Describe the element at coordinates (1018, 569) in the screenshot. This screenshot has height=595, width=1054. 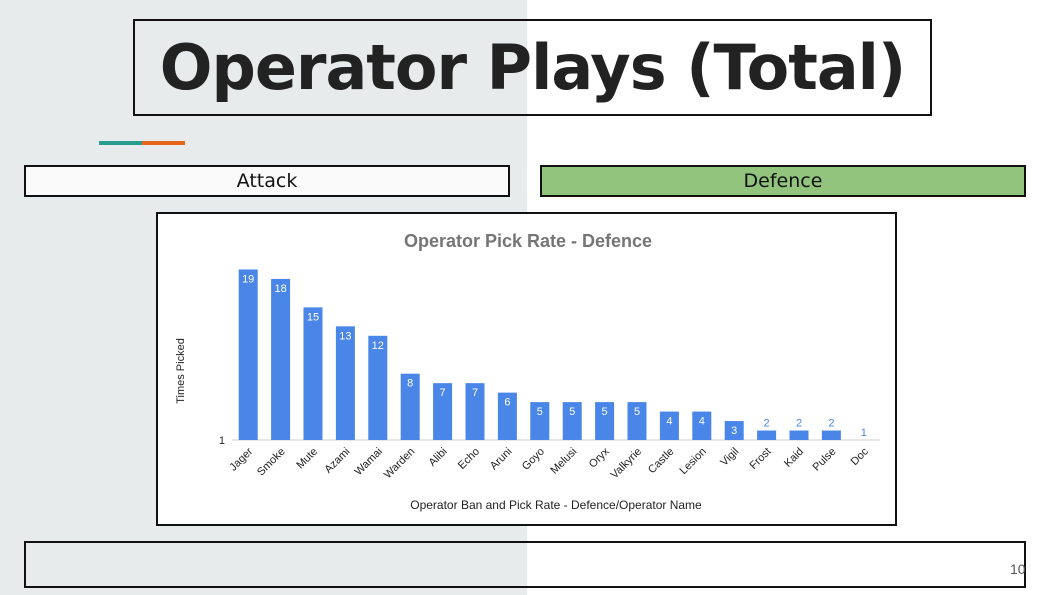
I see `page-number: 10` at that location.